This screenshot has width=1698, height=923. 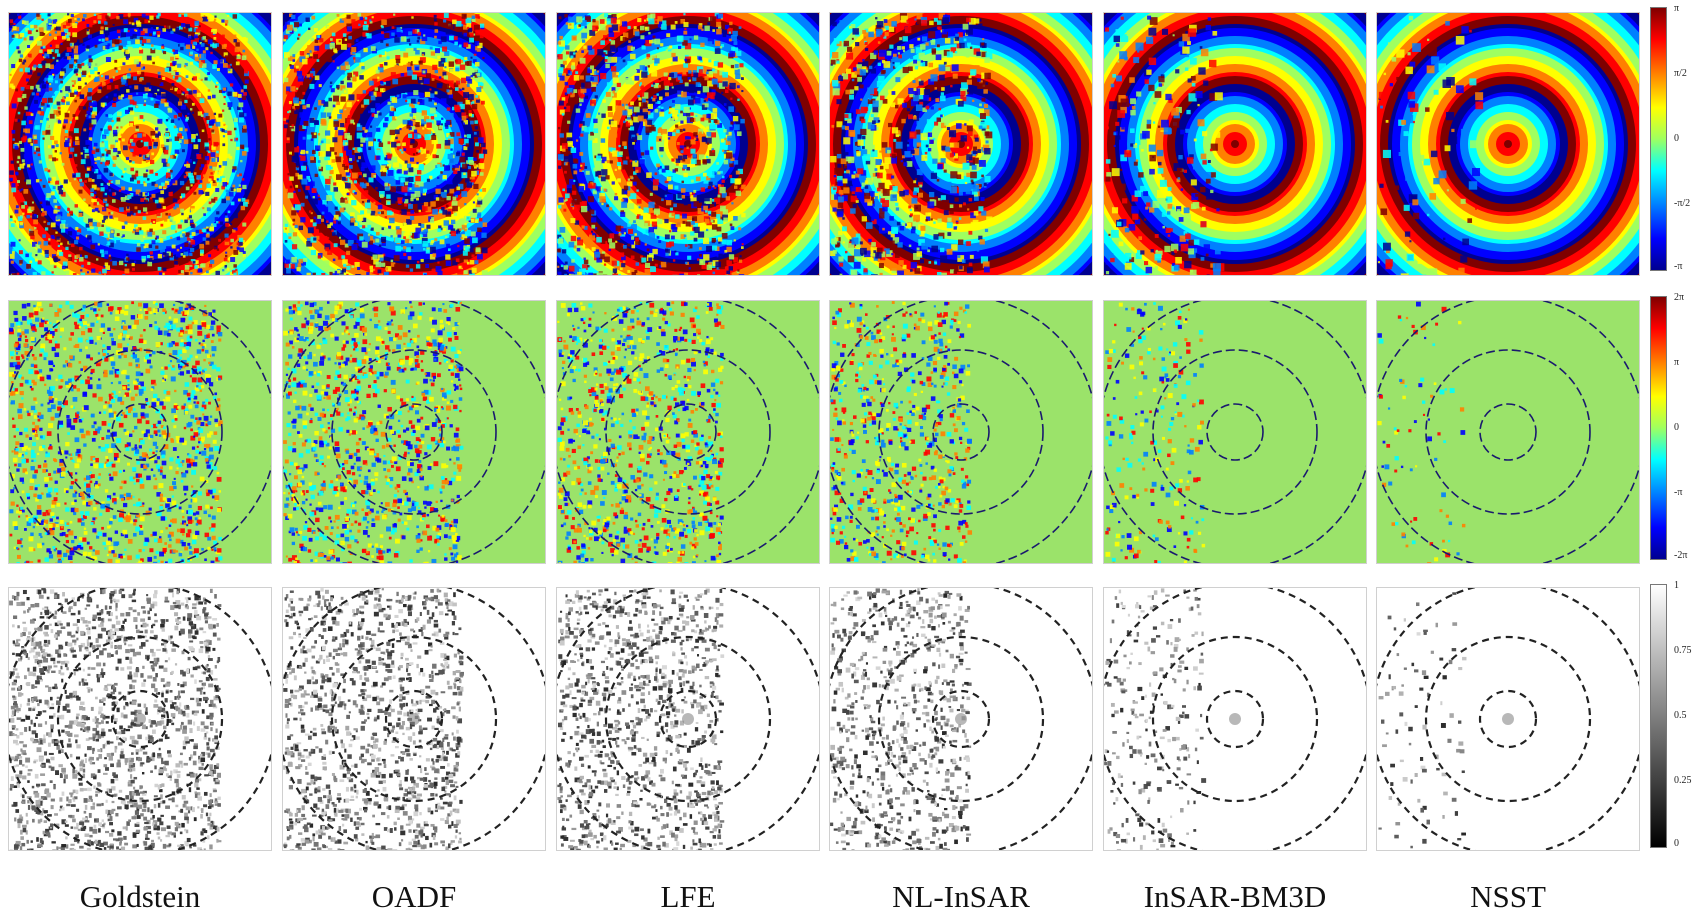 What do you see at coordinates (1676, 843) in the screenshot?
I see `coherence-tick-label: 0` at bounding box center [1676, 843].